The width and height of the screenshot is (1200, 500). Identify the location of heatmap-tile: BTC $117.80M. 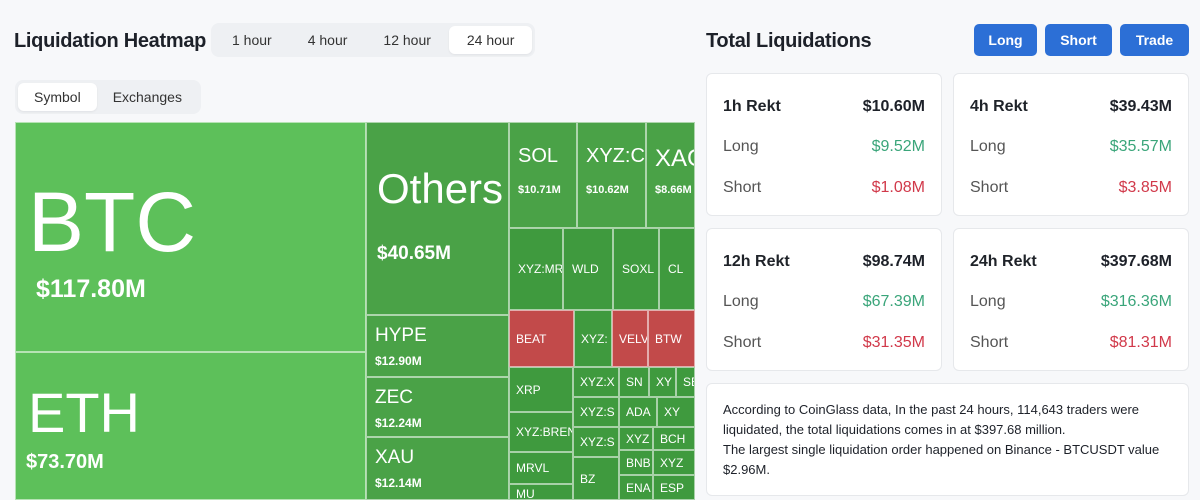
(190, 237).